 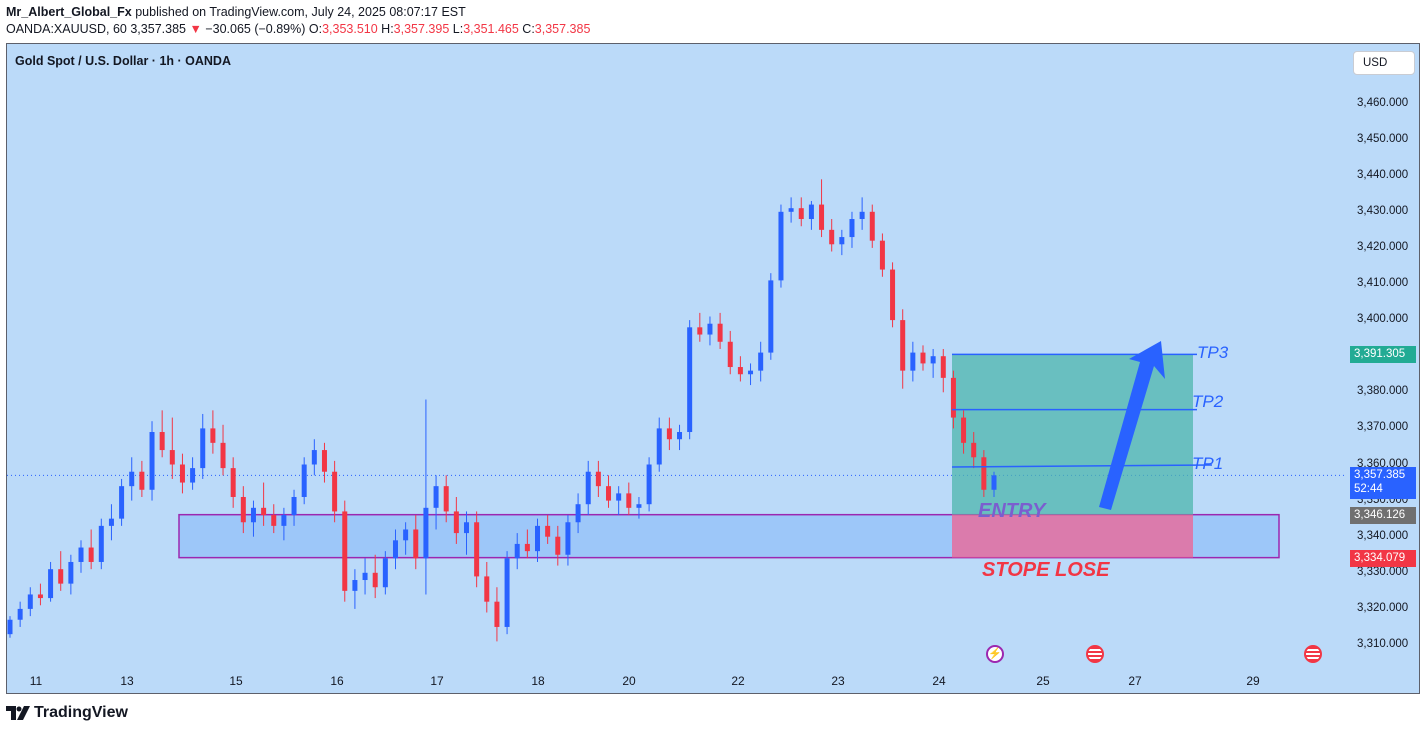 I want to click on symbol-interval: OANDA:XAUUSD, 60, so click(x=66, y=29).